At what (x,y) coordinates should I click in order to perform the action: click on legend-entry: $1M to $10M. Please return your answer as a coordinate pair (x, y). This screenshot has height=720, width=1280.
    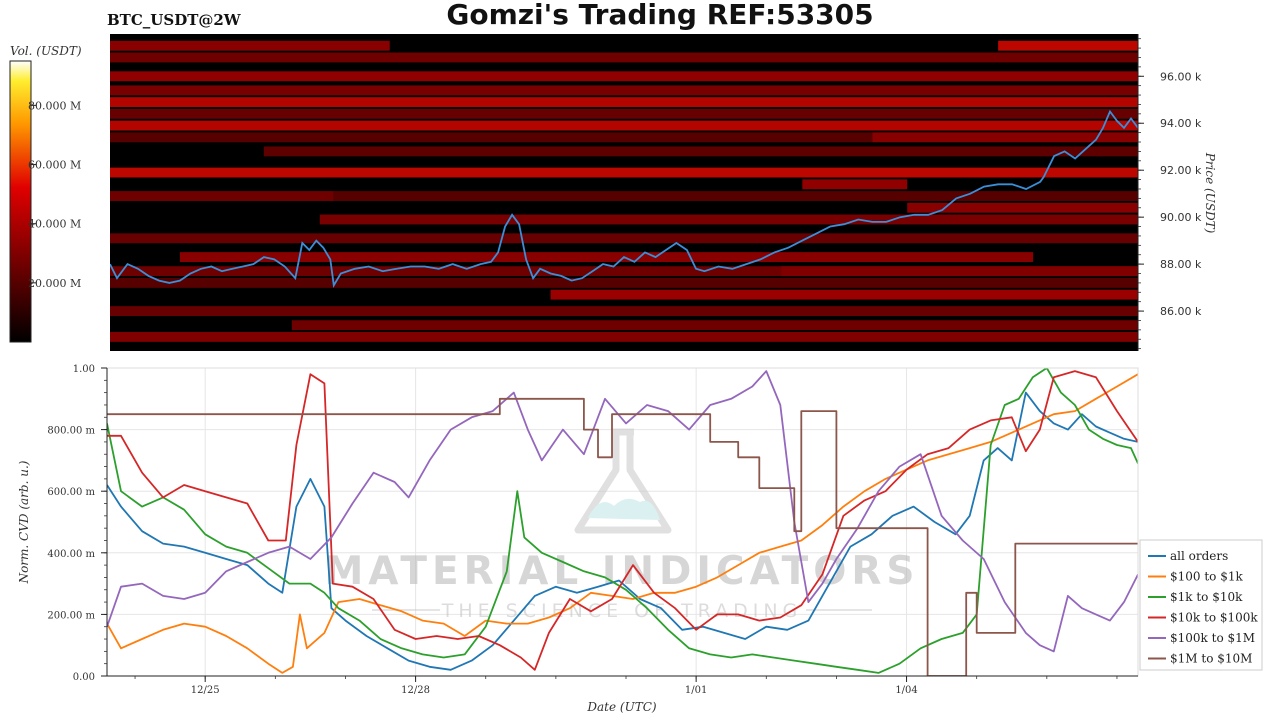
    Looking at the image, I should click on (1211, 659).